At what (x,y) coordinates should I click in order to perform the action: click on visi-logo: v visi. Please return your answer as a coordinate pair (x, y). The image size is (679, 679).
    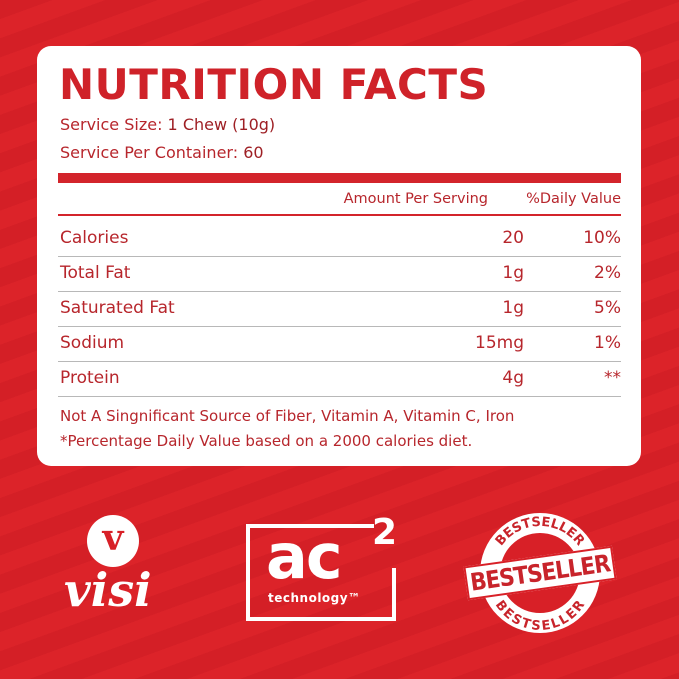
    Looking at the image, I should click on (119, 570).